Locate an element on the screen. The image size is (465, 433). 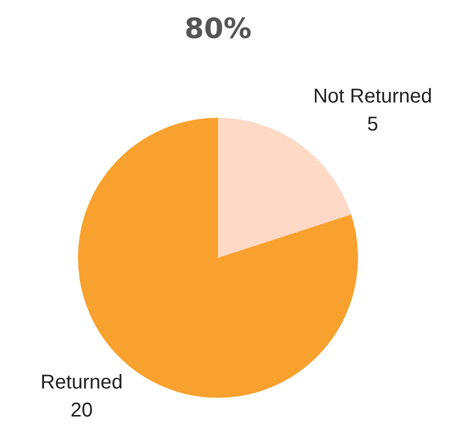
chart-title: 80% is located at coordinates (218, 29).